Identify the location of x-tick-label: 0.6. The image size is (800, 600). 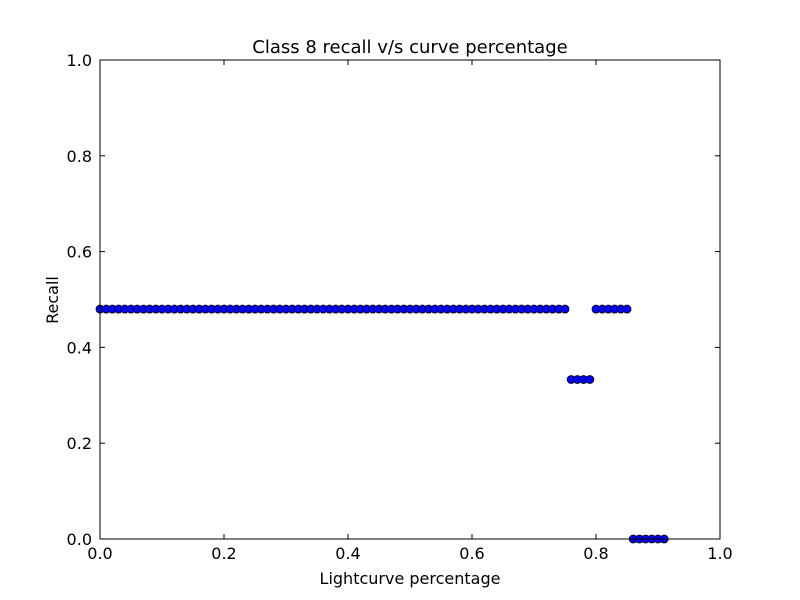
(471, 553).